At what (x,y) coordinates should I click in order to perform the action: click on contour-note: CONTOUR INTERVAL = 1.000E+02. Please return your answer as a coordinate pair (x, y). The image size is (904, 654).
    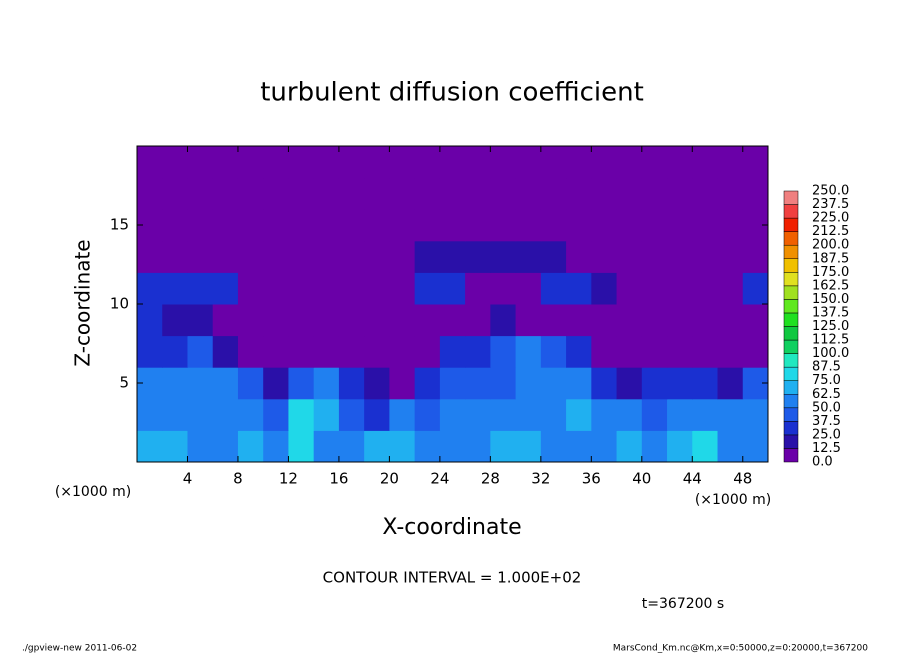
    Looking at the image, I should click on (452, 578).